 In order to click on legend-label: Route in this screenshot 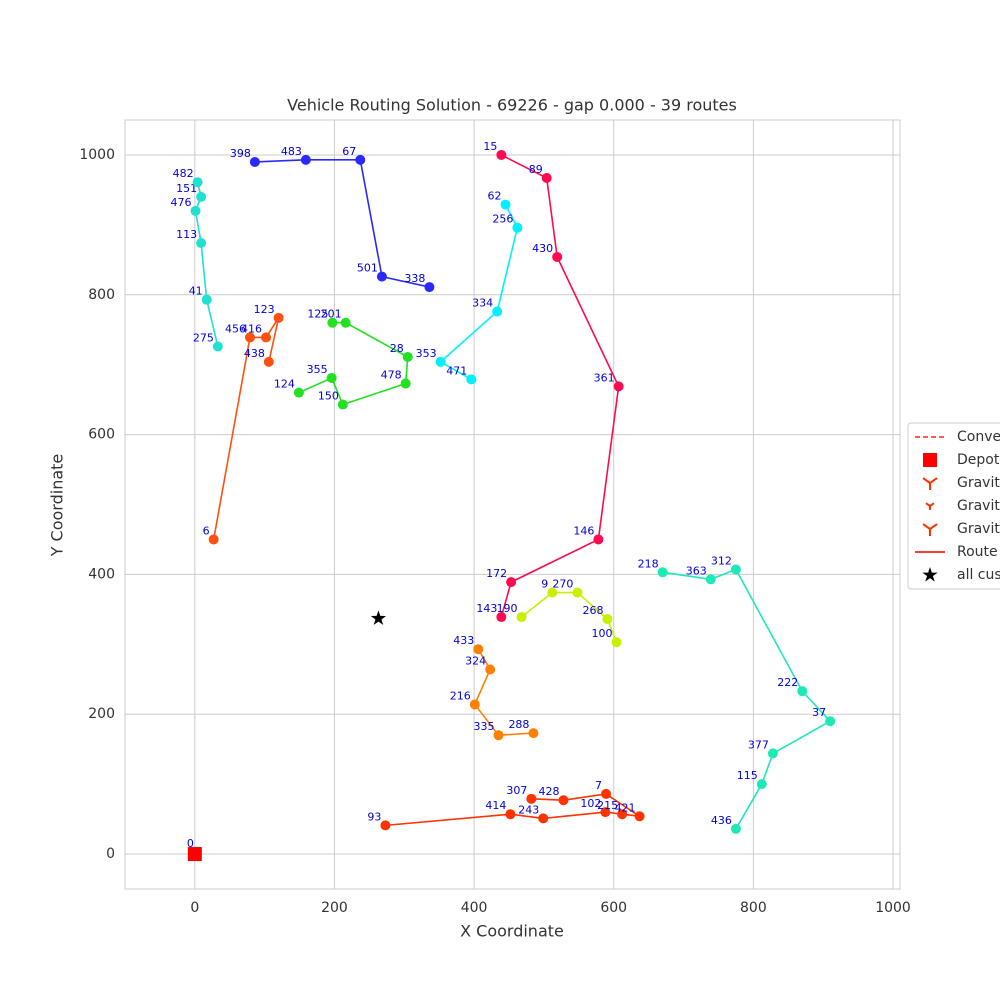, I will do `click(977, 552)`.